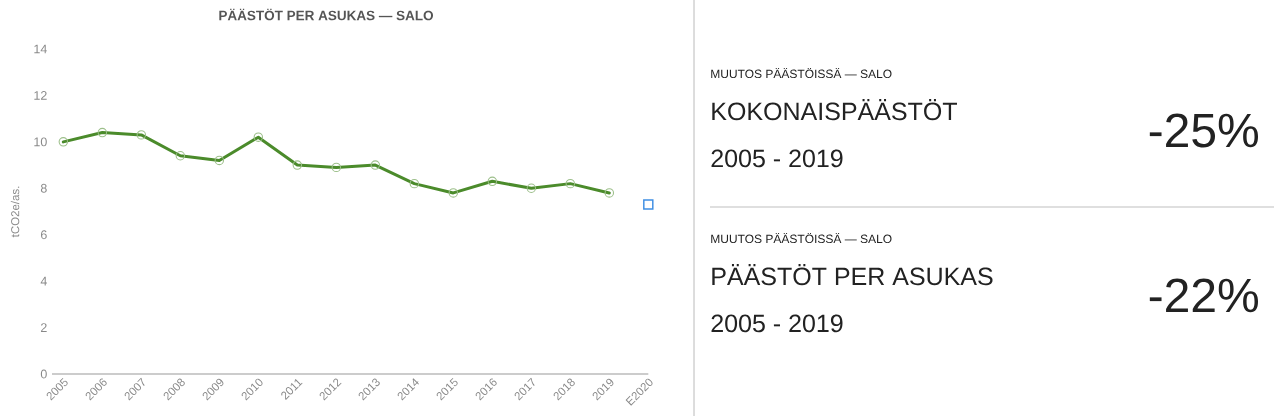 The height and width of the screenshot is (416, 1274). What do you see at coordinates (1203, 295) in the screenshot?
I see `text: -22%` at bounding box center [1203, 295].